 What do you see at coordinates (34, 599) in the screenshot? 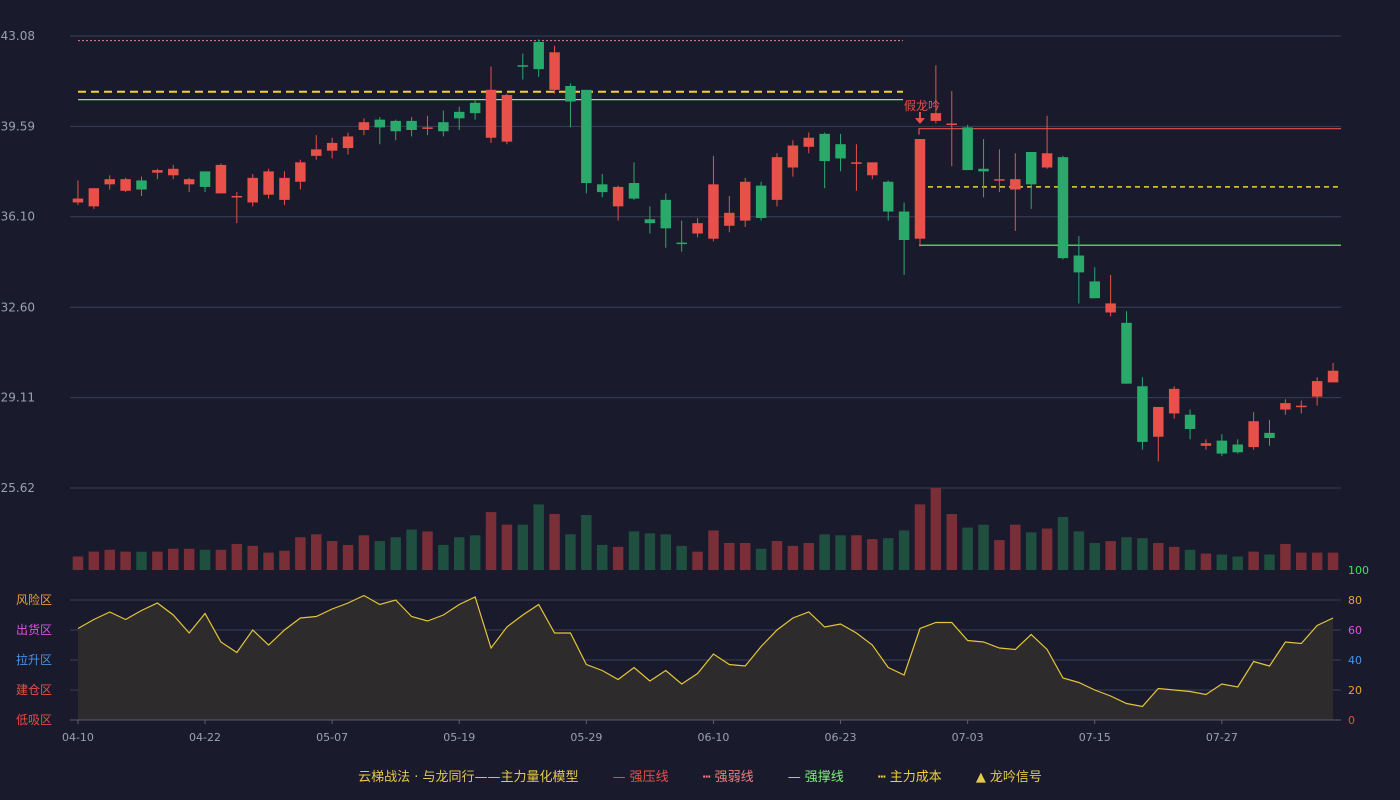
I see `indicator-zone-label: 风险区` at bounding box center [34, 599].